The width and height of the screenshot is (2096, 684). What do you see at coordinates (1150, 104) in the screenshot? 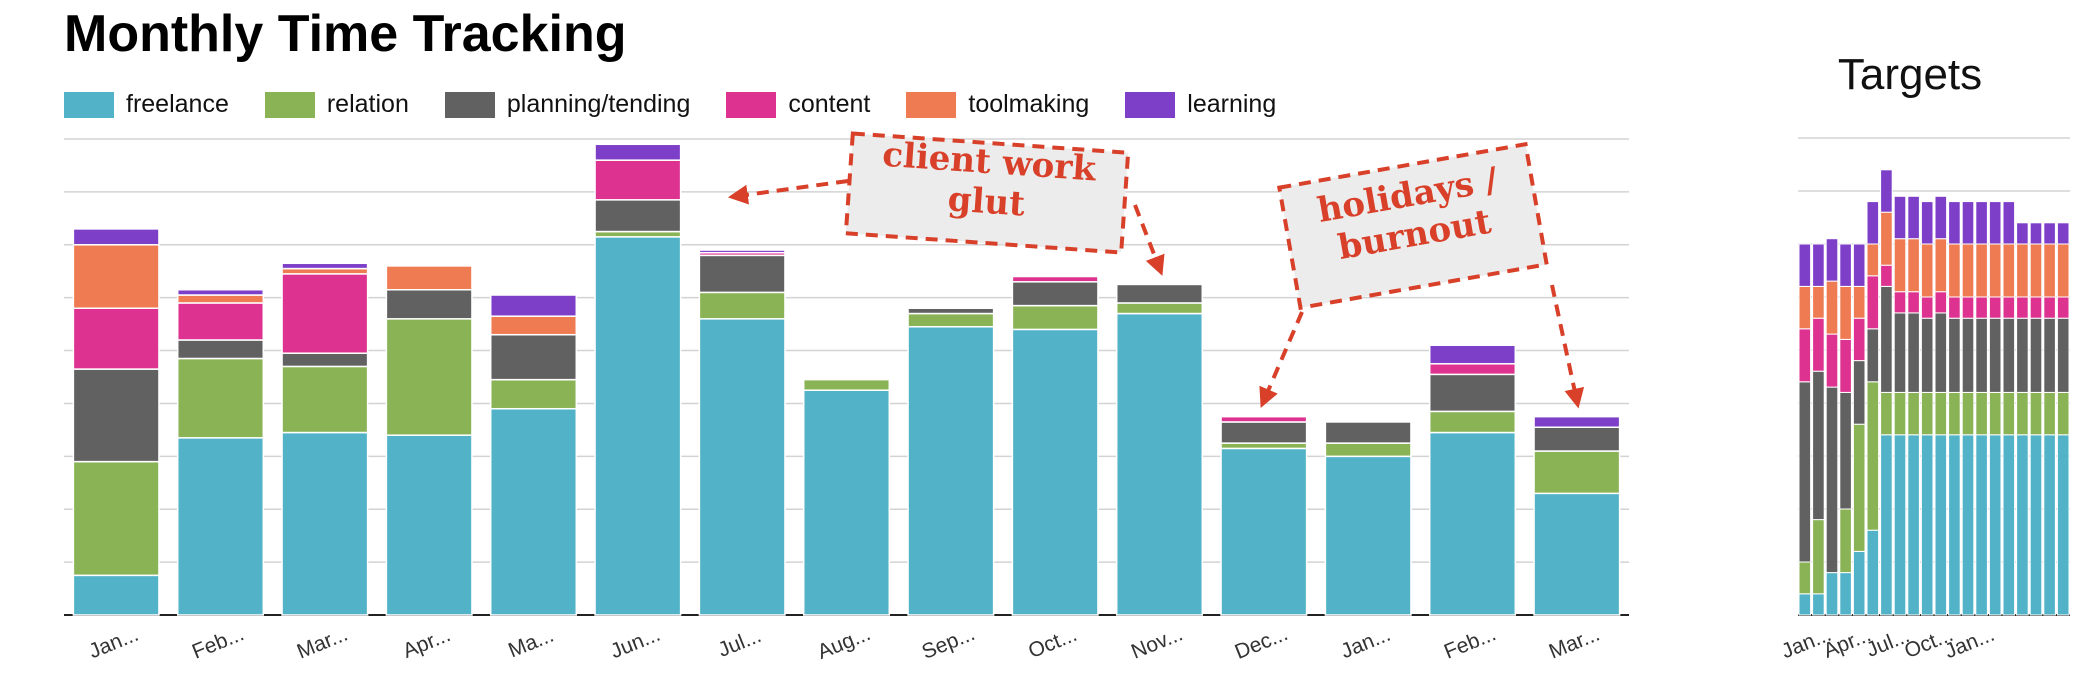
I see `legend-swatch-learning` at bounding box center [1150, 104].